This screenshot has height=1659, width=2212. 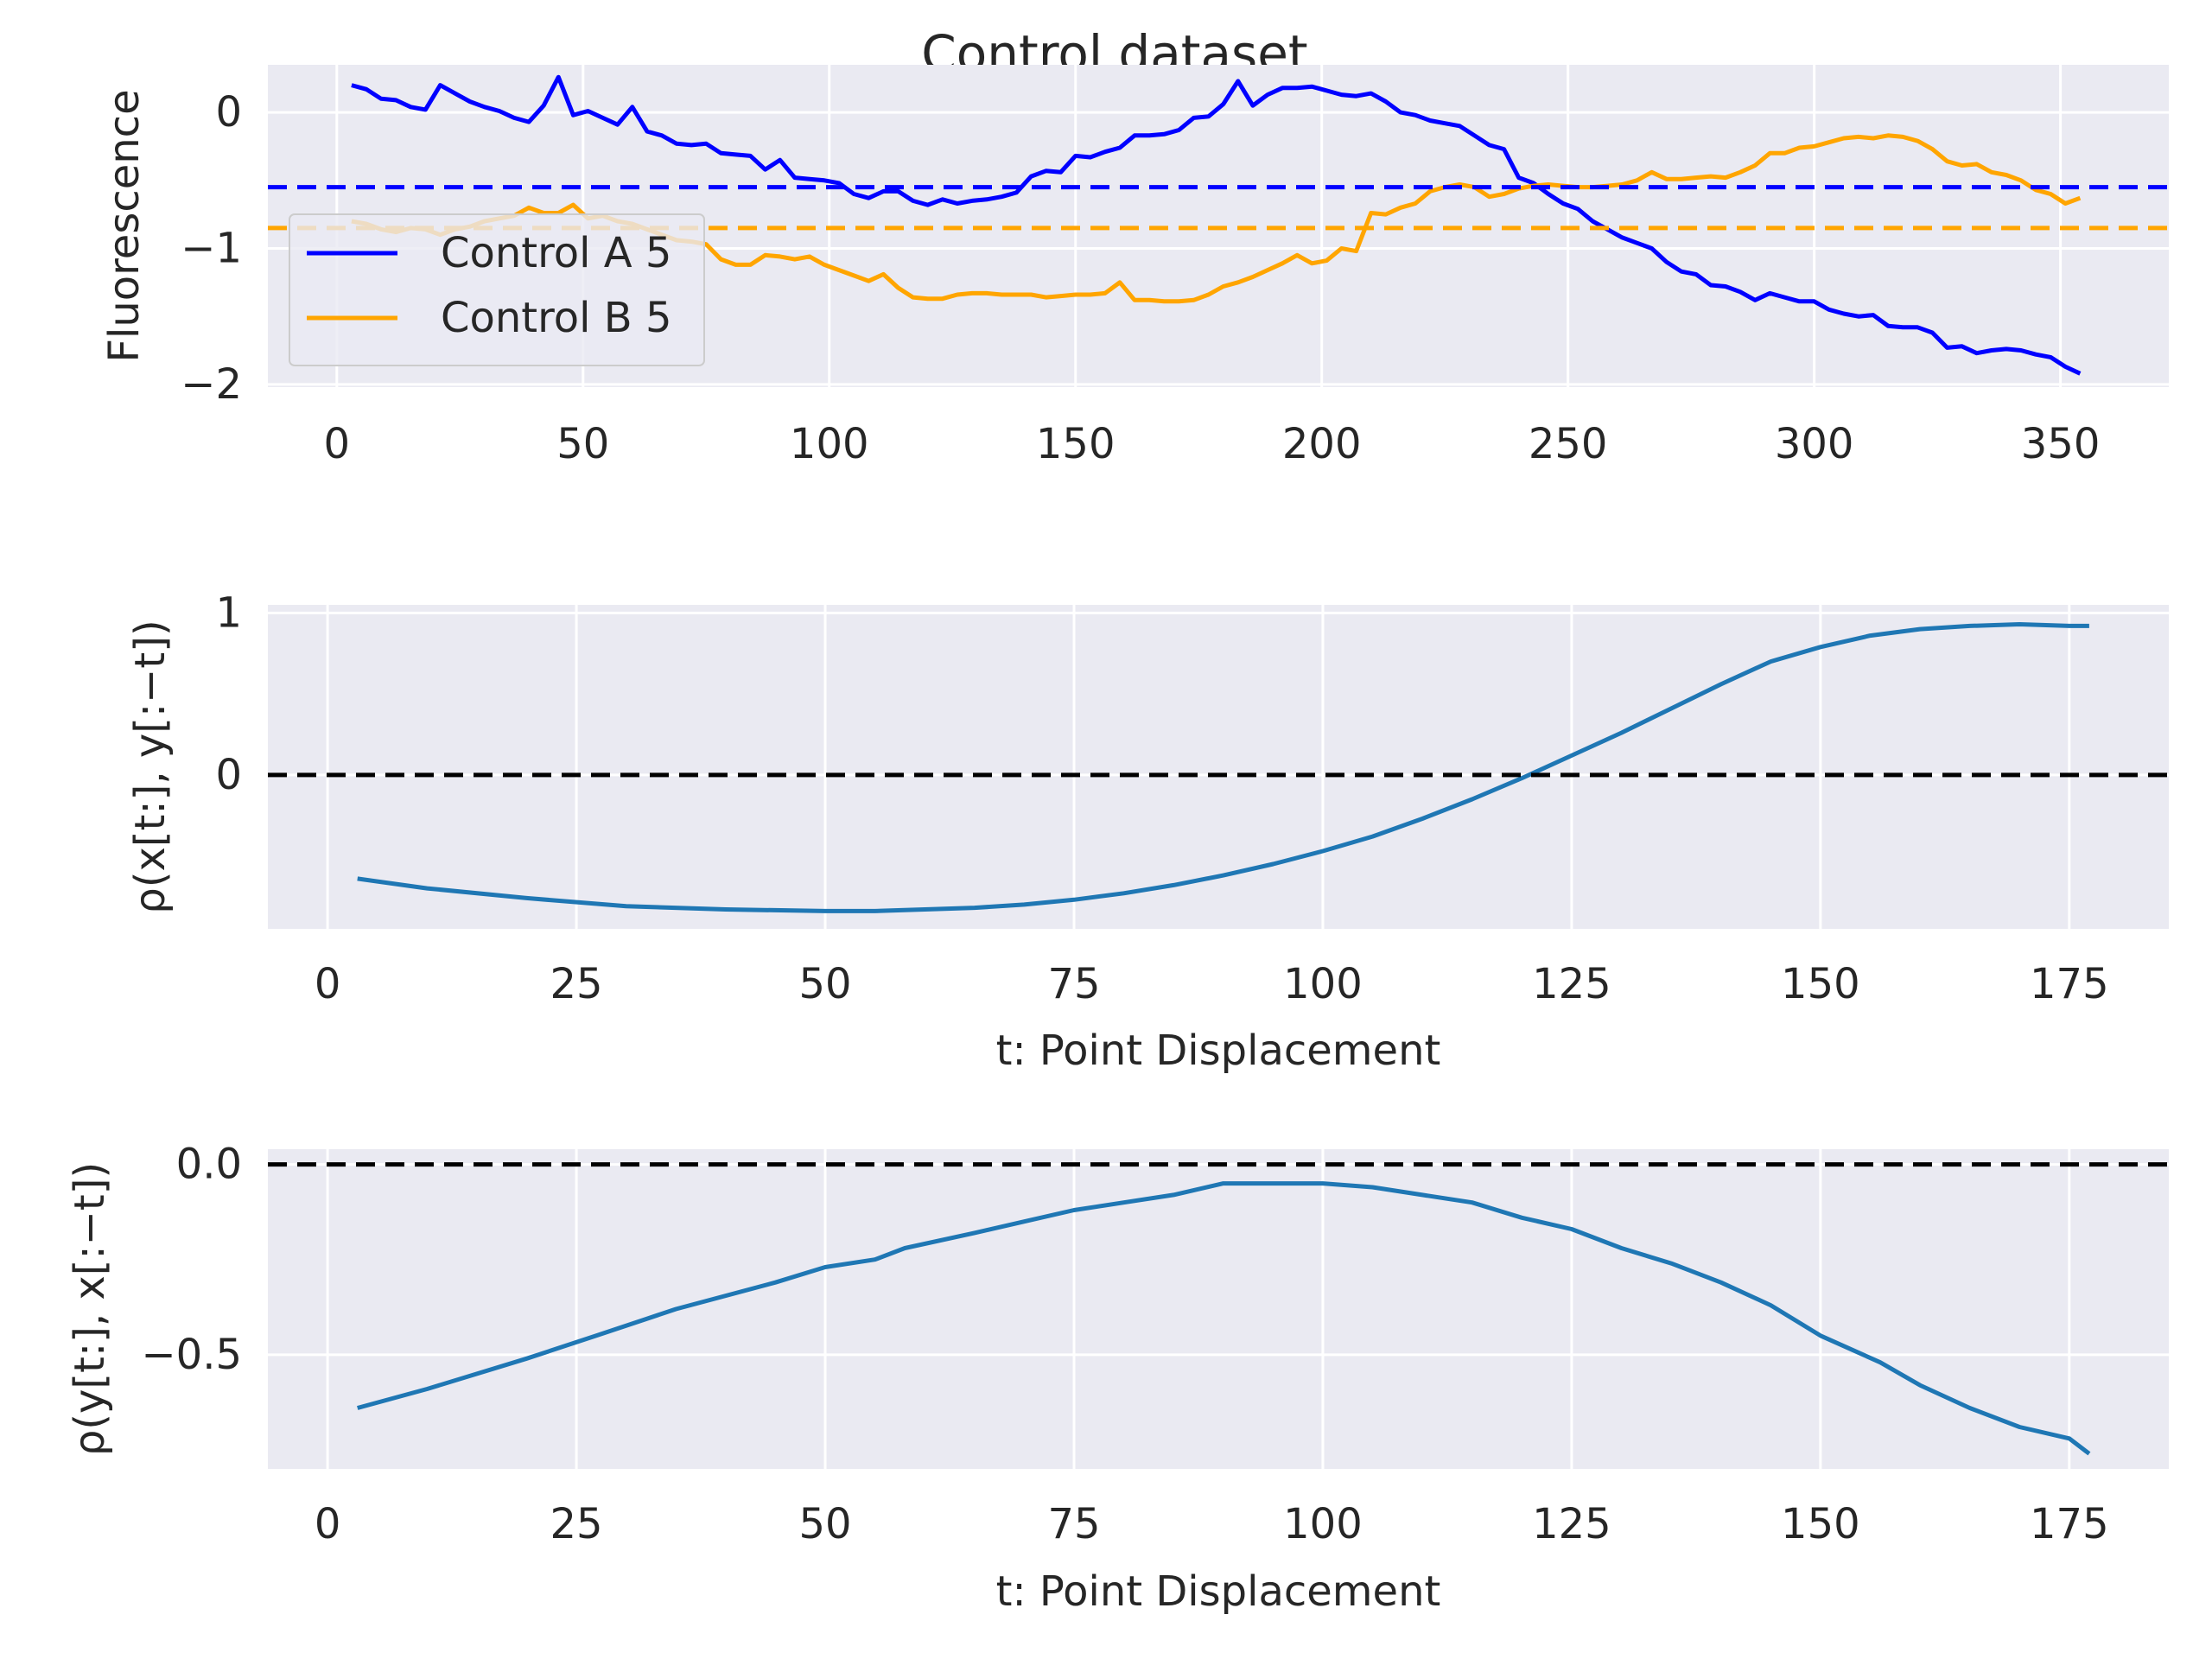 I want to click on y-axis-label: Fluorescence, so click(x=124, y=225).